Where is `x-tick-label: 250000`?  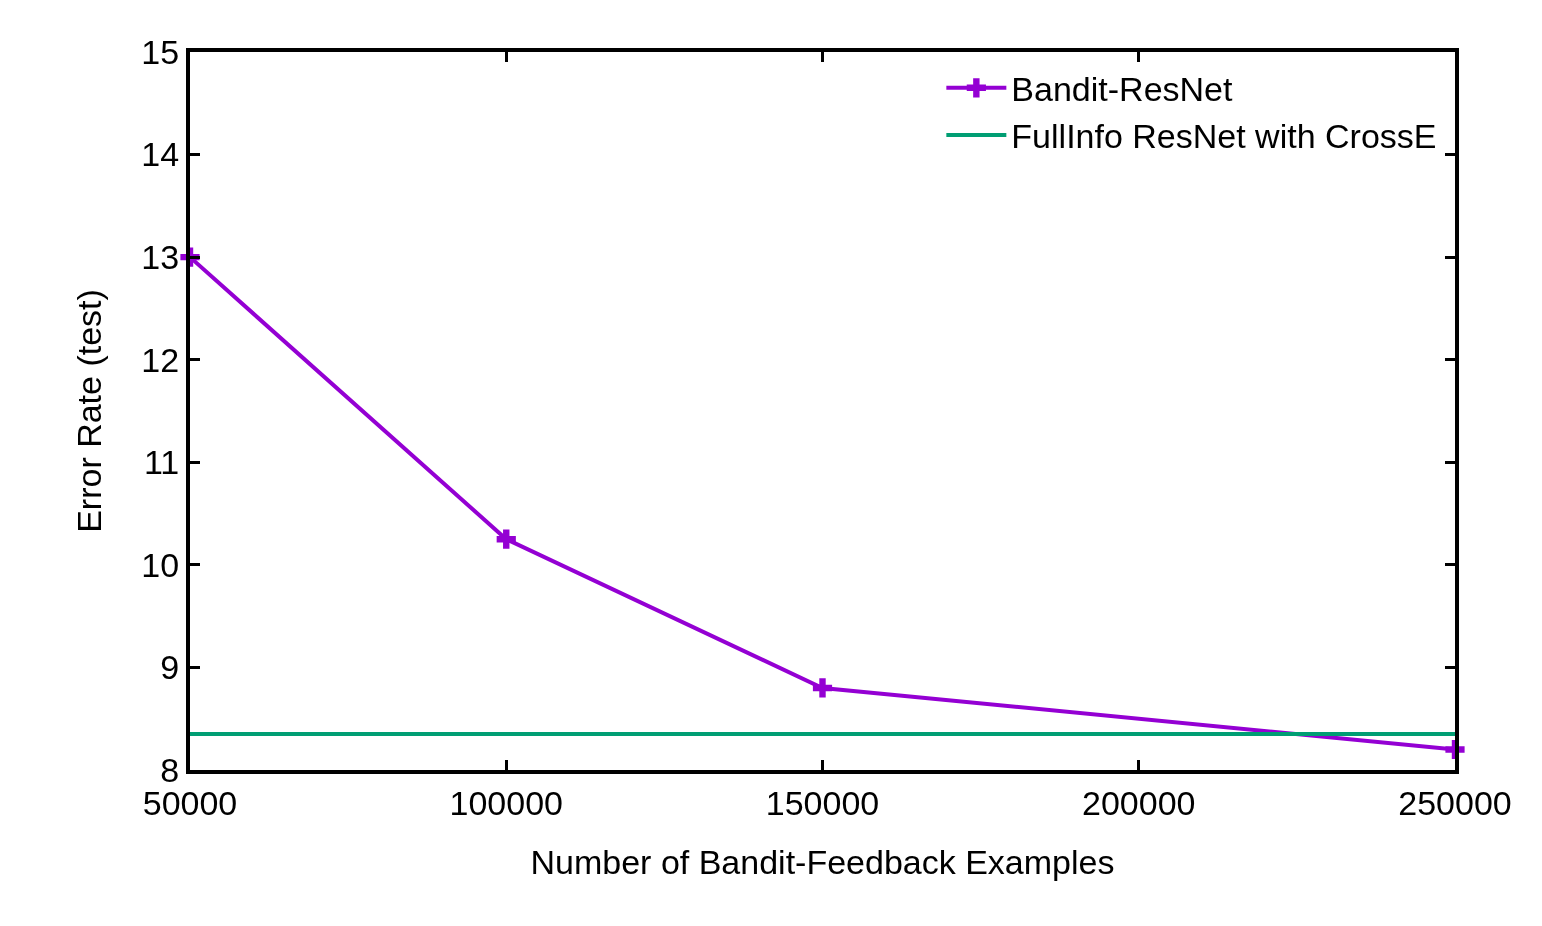 x-tick-label: 250000 is located at coordinates (1455, 802).